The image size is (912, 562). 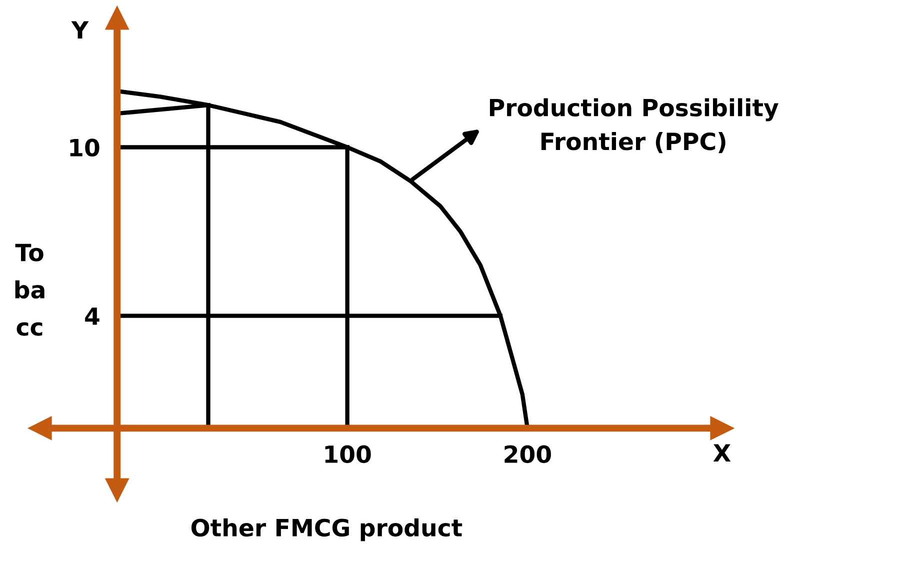 What do you see at coordinates (326, 530) in the screenshot?
I see `x-axis-title: Other FMCG product` at bounding box center [326, 530].